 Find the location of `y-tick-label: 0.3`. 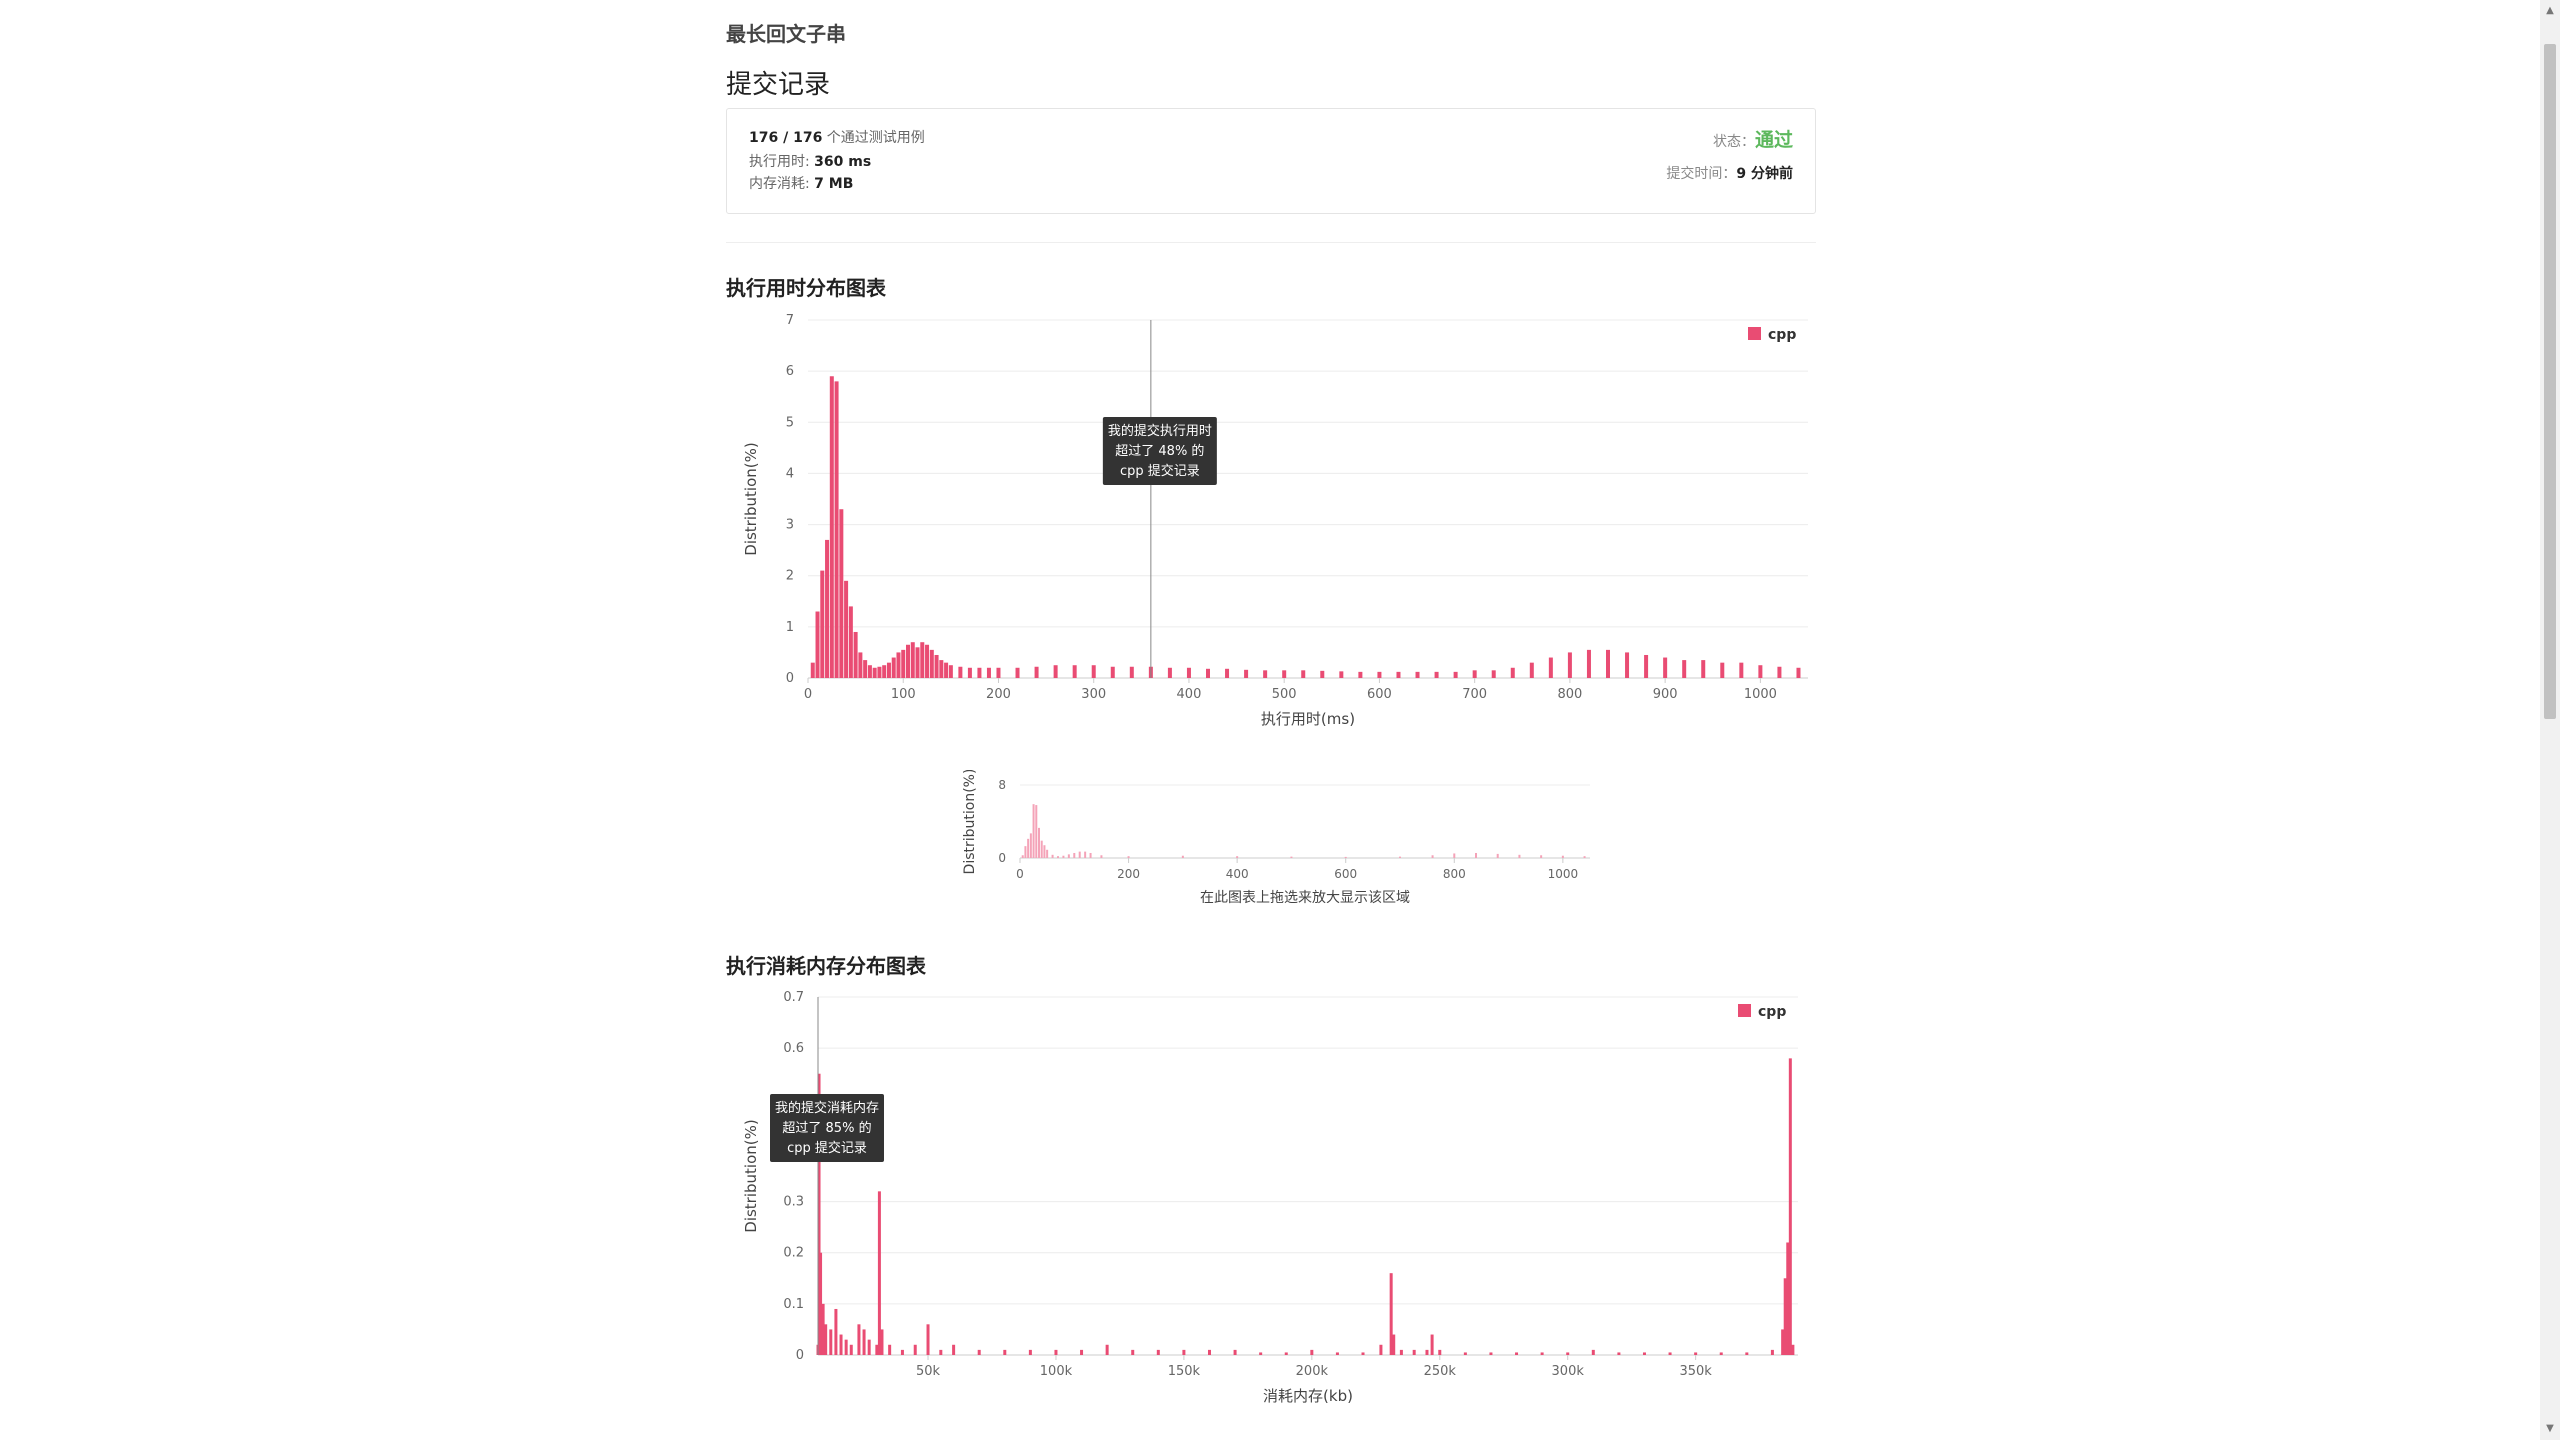

y-tick-label: 0.3 is located at coordinates (793, 1202).